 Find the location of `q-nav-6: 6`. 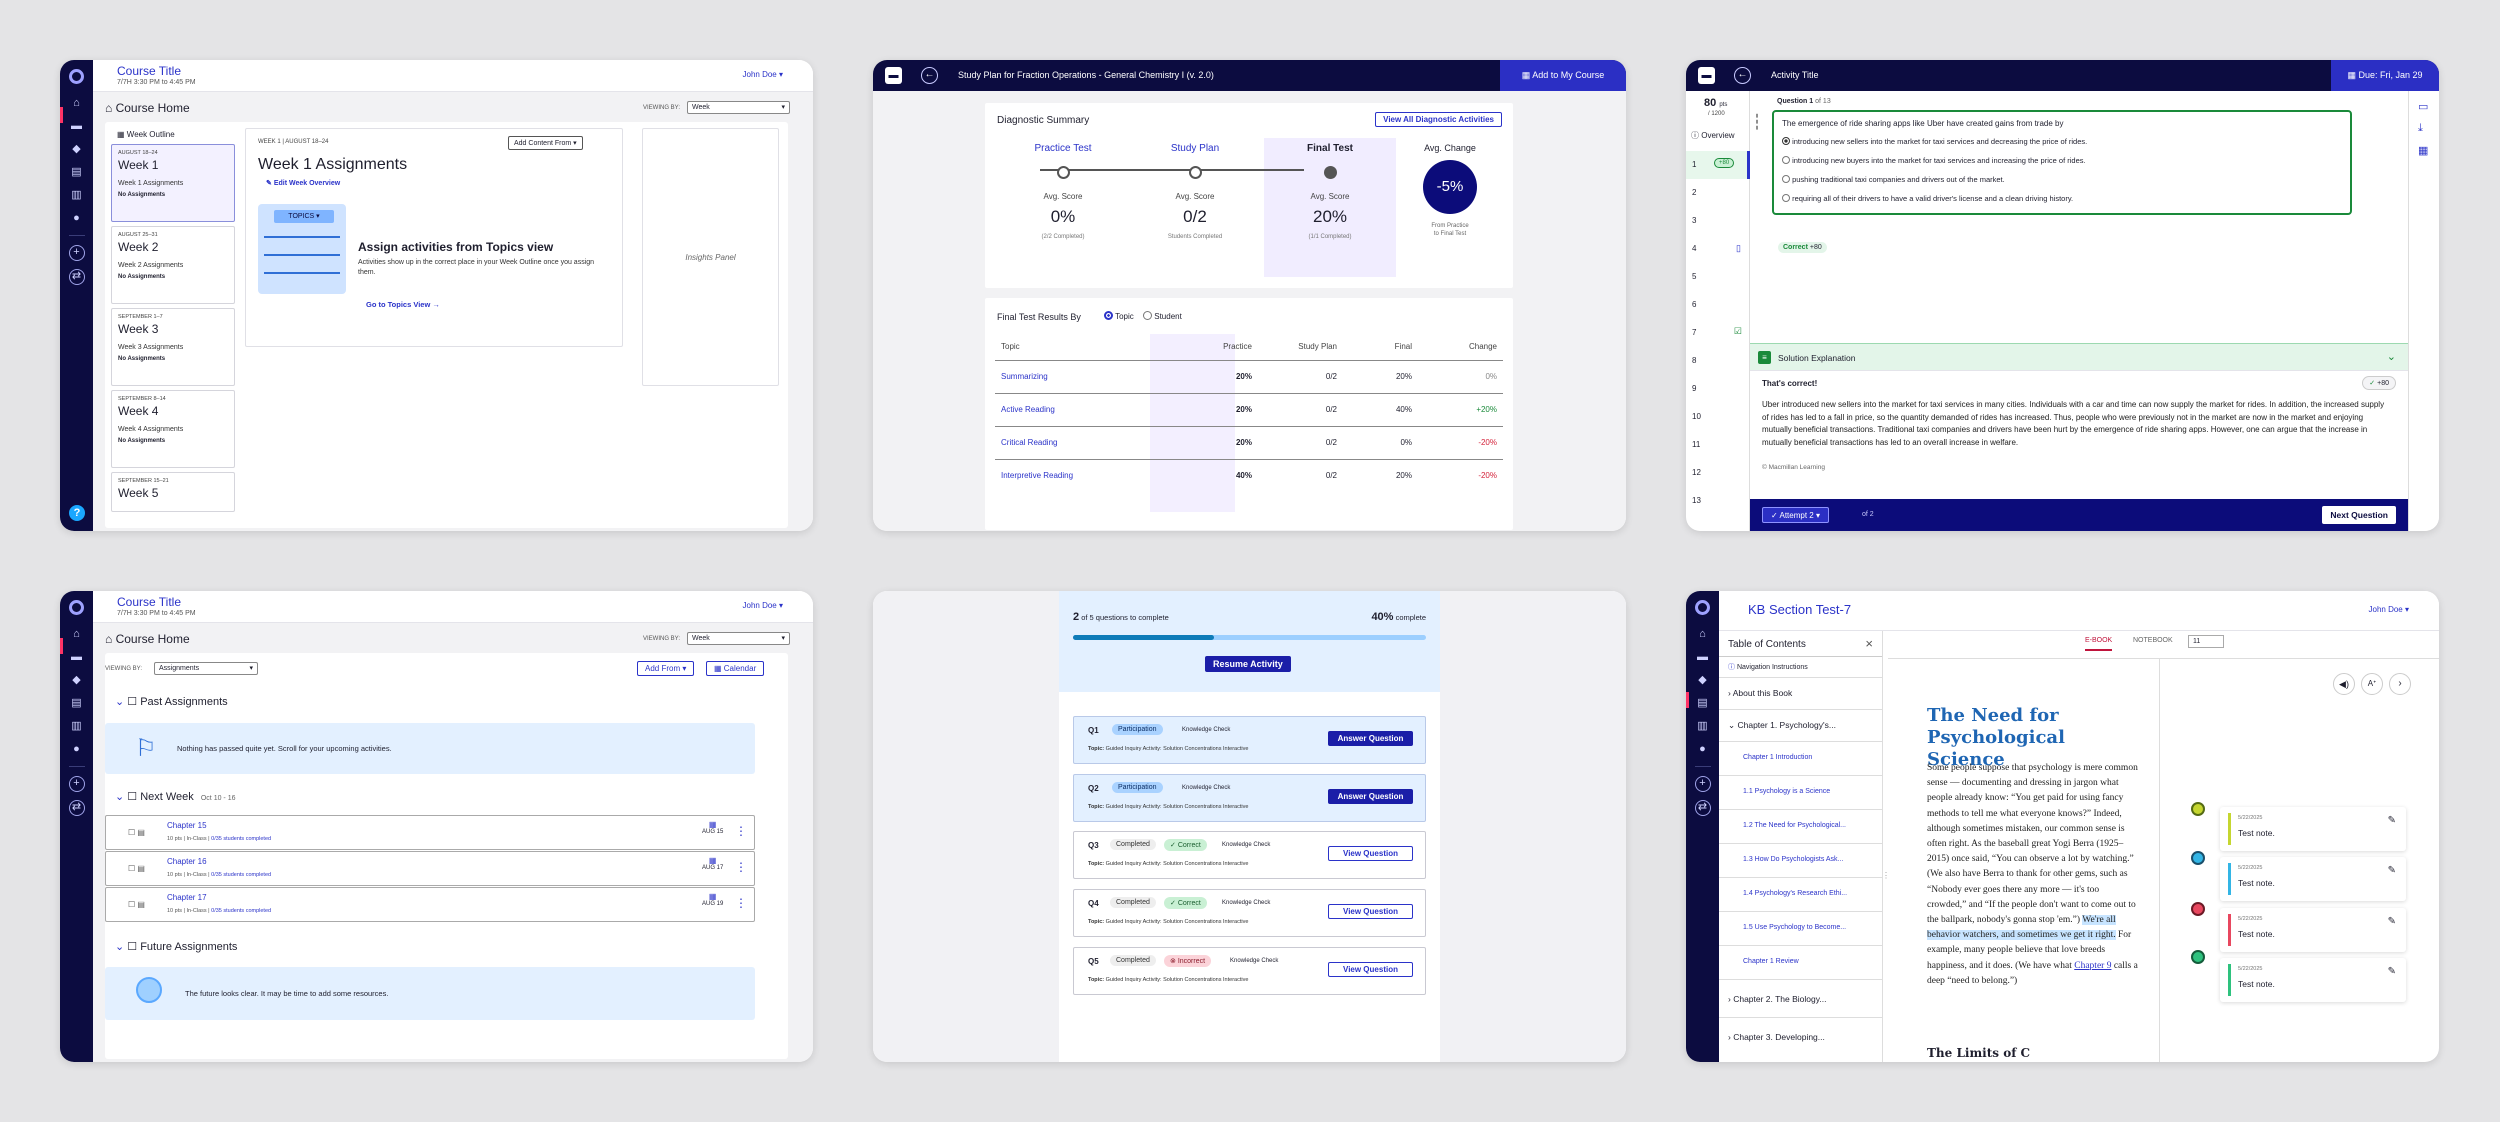

q-nav-6: 6 is located at coordinates (1694, 304).